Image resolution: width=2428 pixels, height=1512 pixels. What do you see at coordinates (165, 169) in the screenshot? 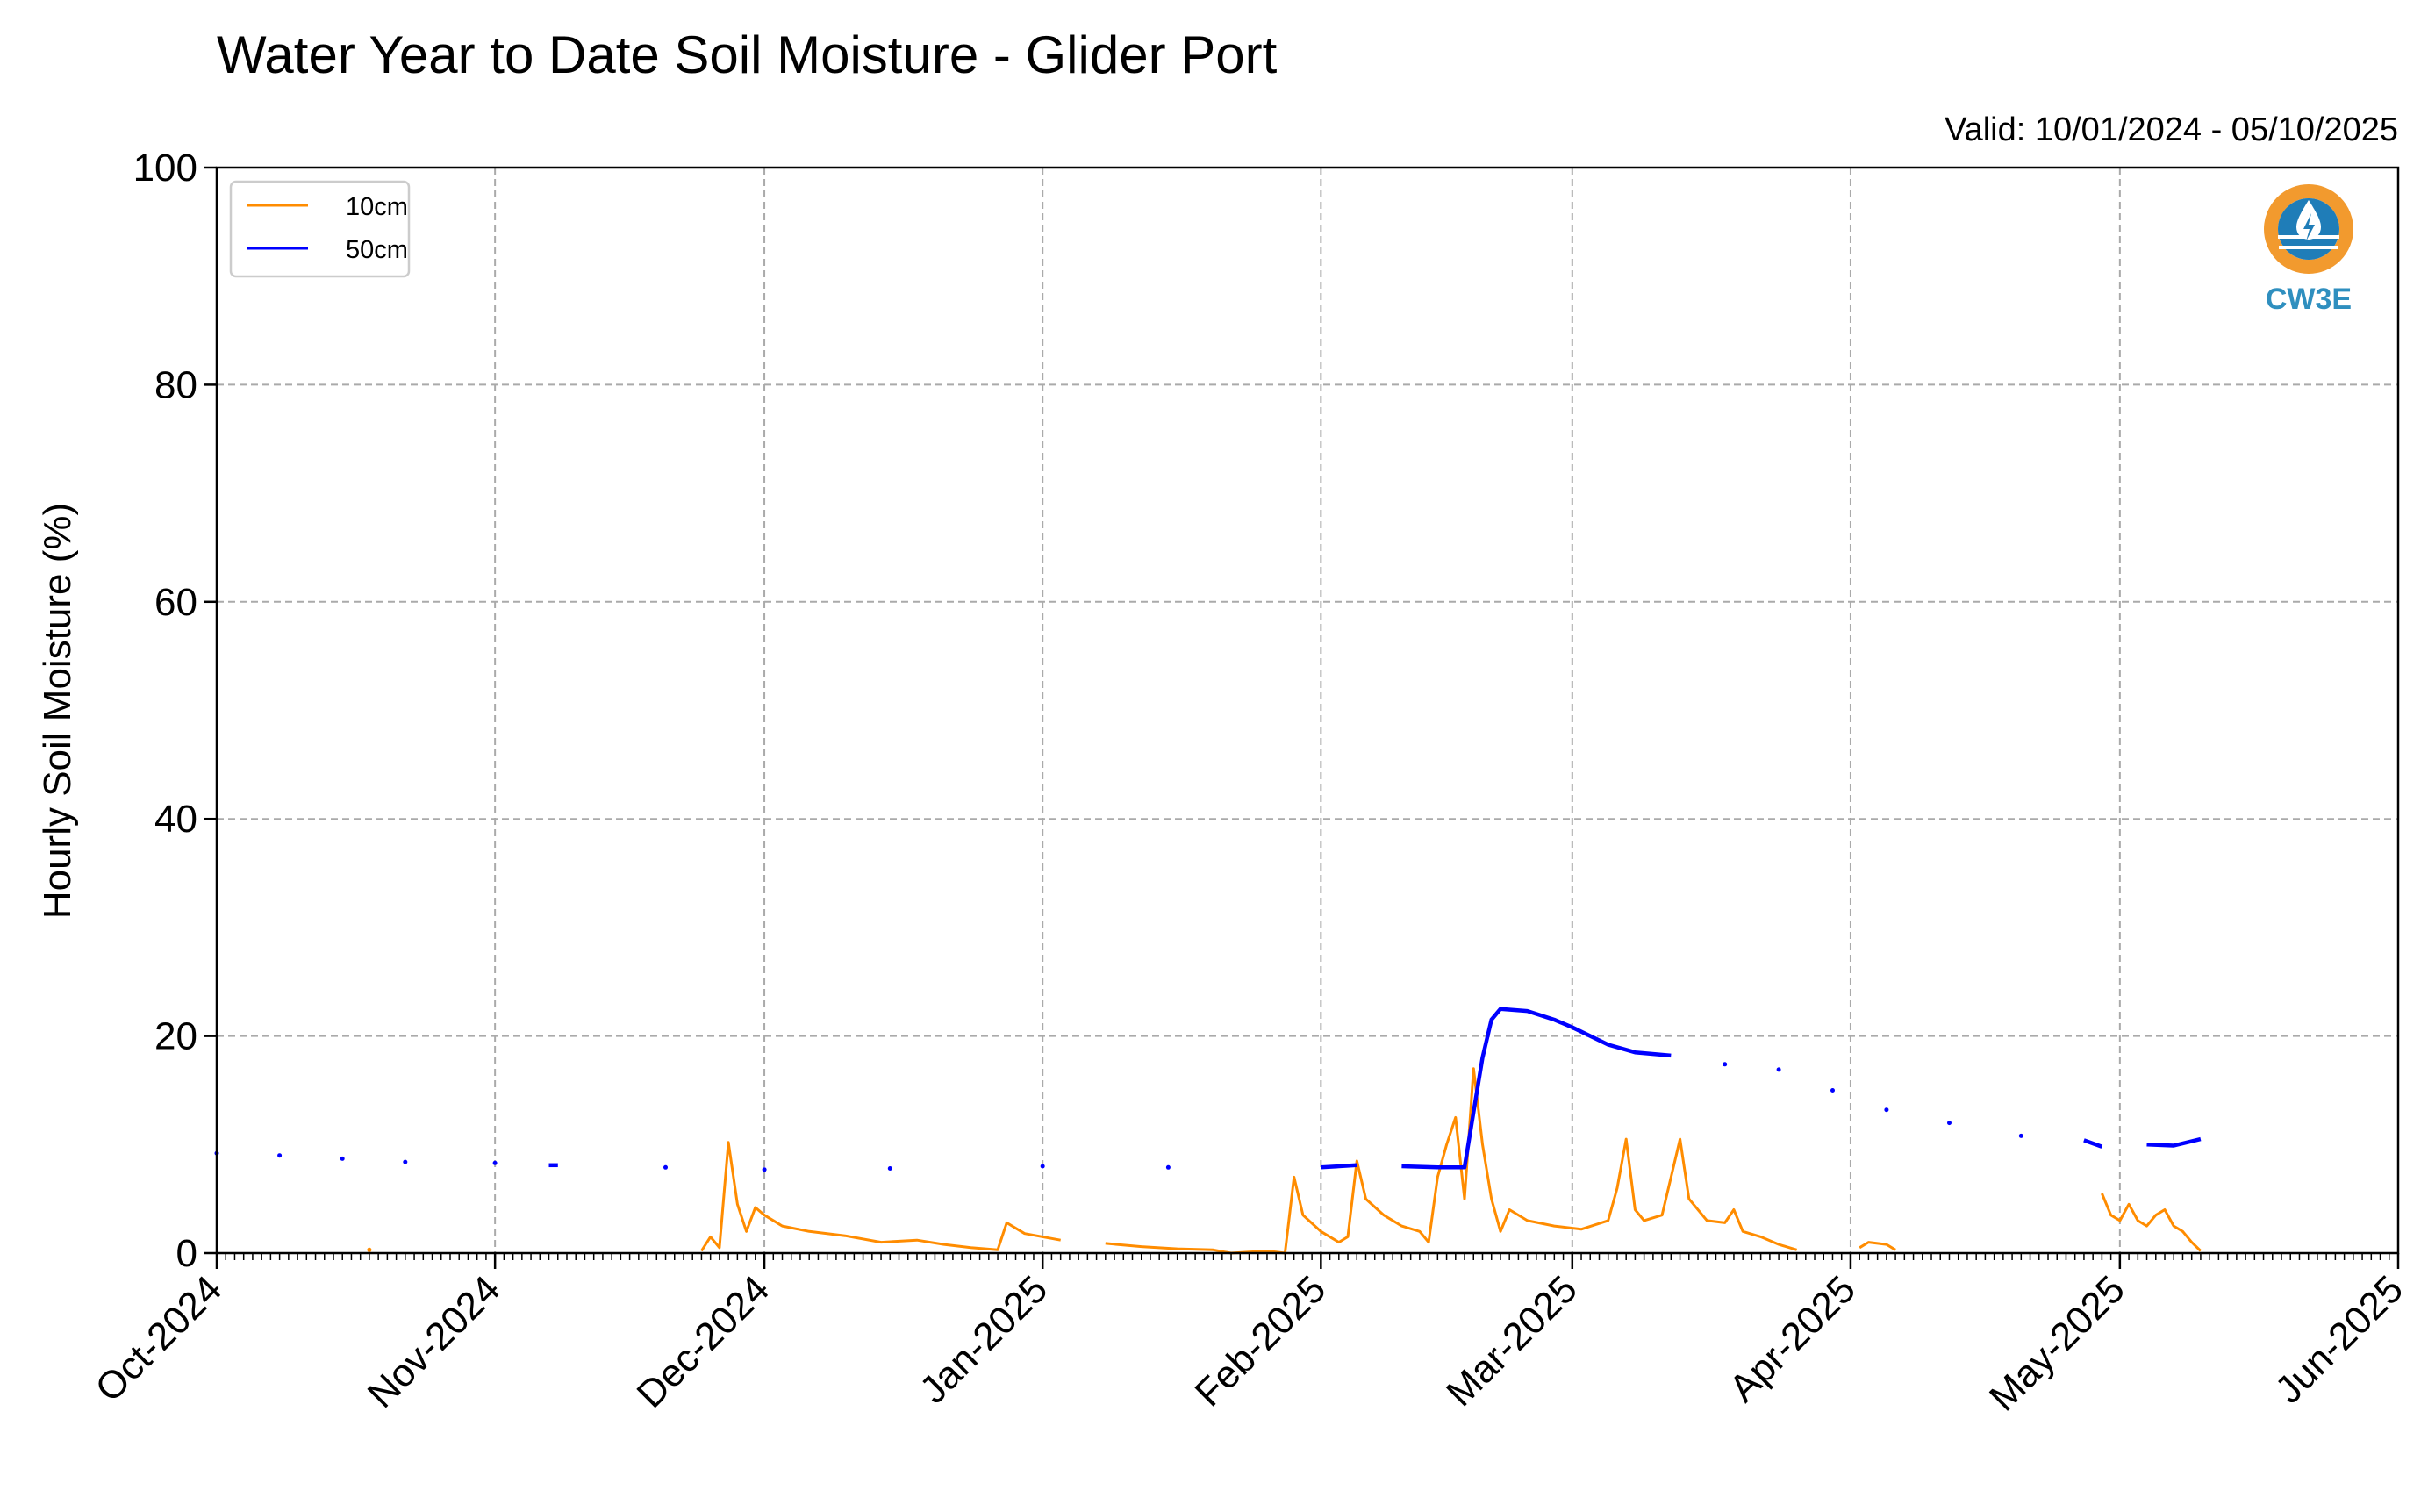
I see `y-tick-label: 100` at bounding box center [165, 169].